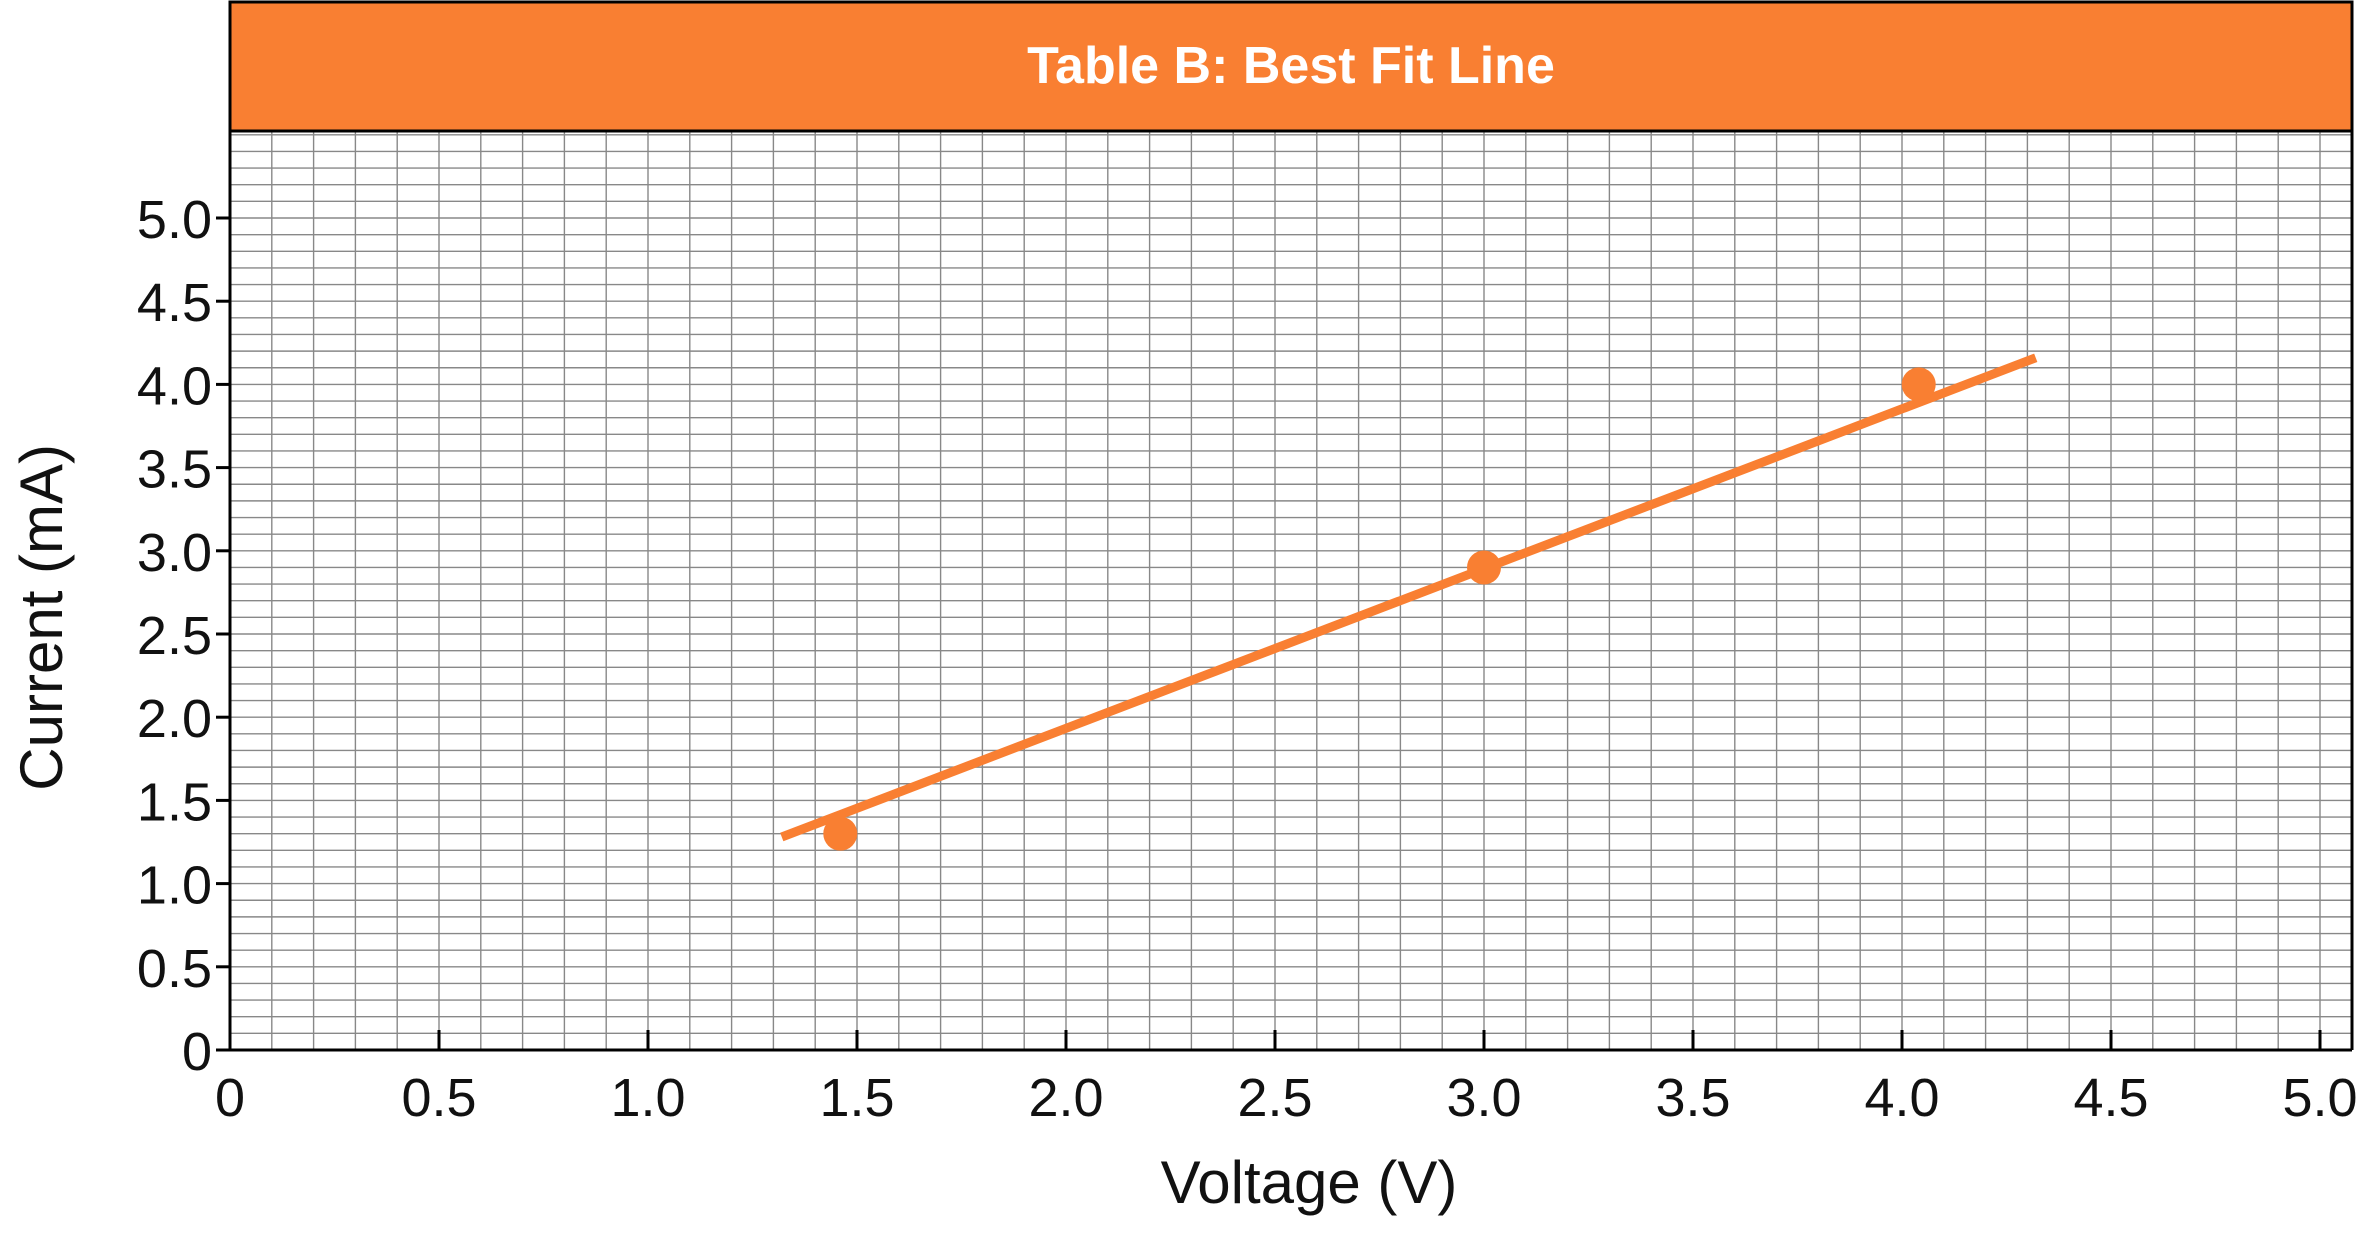  What do you see at coordinates (1309, 1182) in the screenshot?
I see `x-axis-title: Voltage (V)` at bounding box center [1309, 1182].